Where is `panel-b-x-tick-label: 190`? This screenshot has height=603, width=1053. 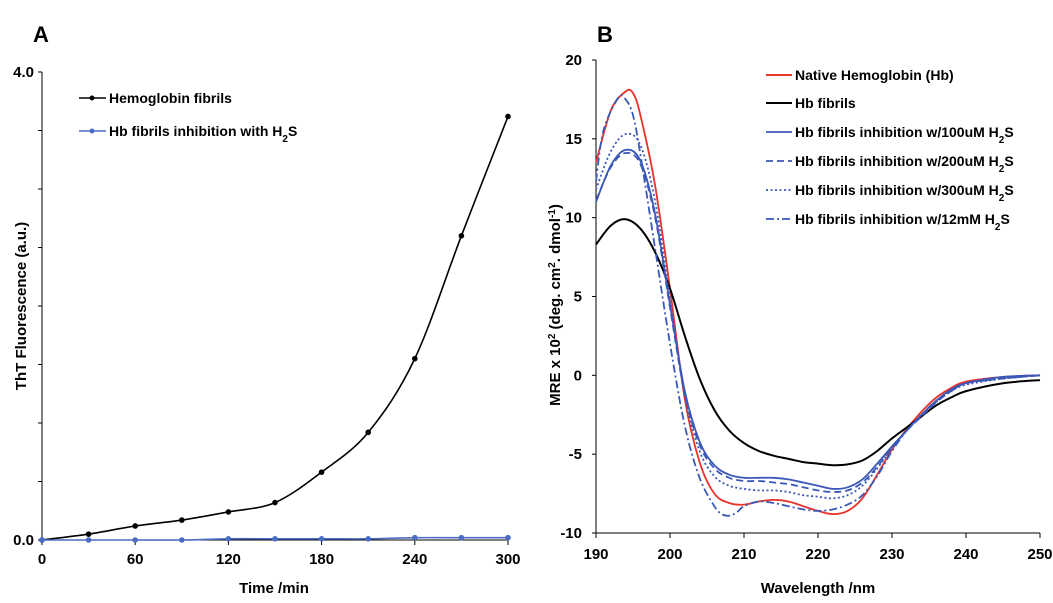
panel-b-x-tick-label: 190 is located at coordinates (595, 554).